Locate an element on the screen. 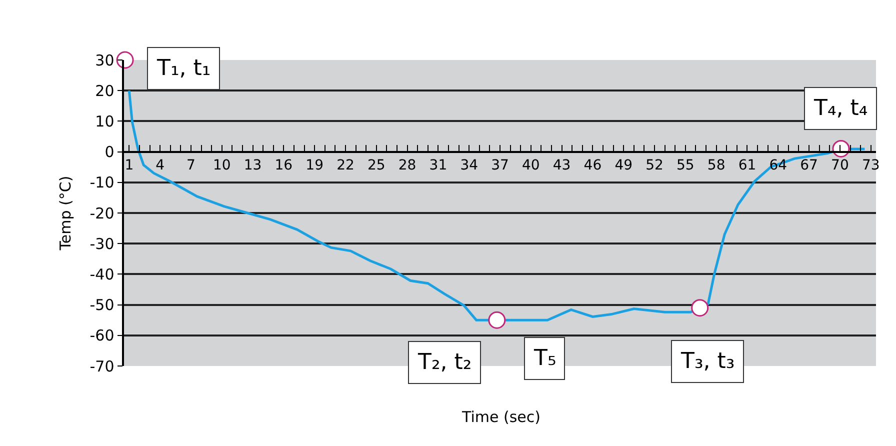 The height and width of the screenshot is (446, 896). x-tick-label: 70 is located at coordinates (840, 165).